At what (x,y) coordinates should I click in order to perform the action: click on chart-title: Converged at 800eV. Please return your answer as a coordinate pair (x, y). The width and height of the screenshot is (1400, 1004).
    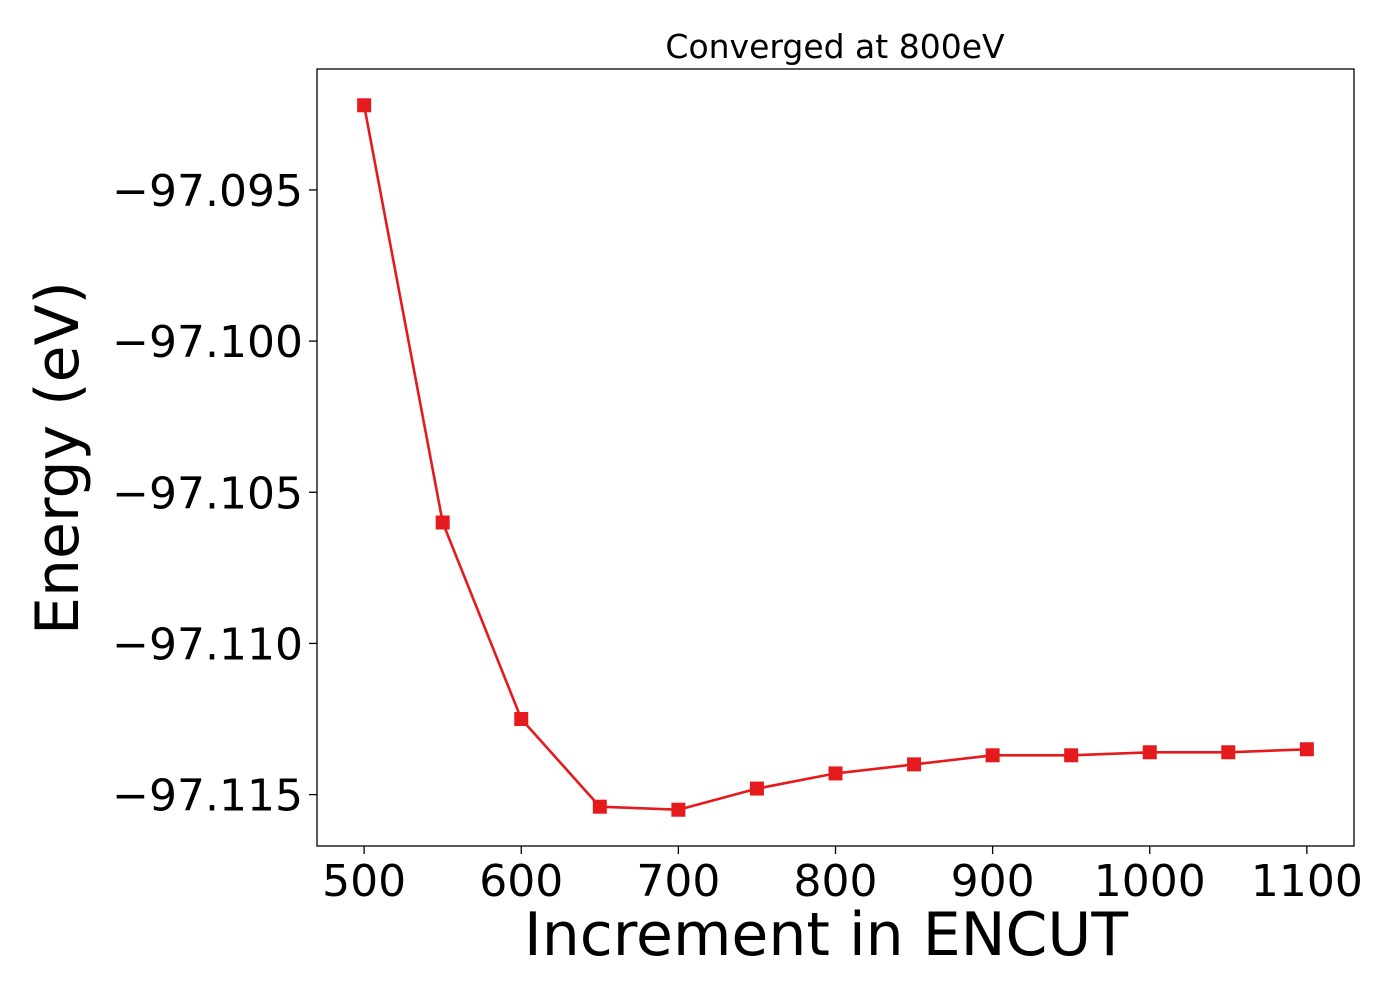
    Looking at the image, I should click on (835, 46).